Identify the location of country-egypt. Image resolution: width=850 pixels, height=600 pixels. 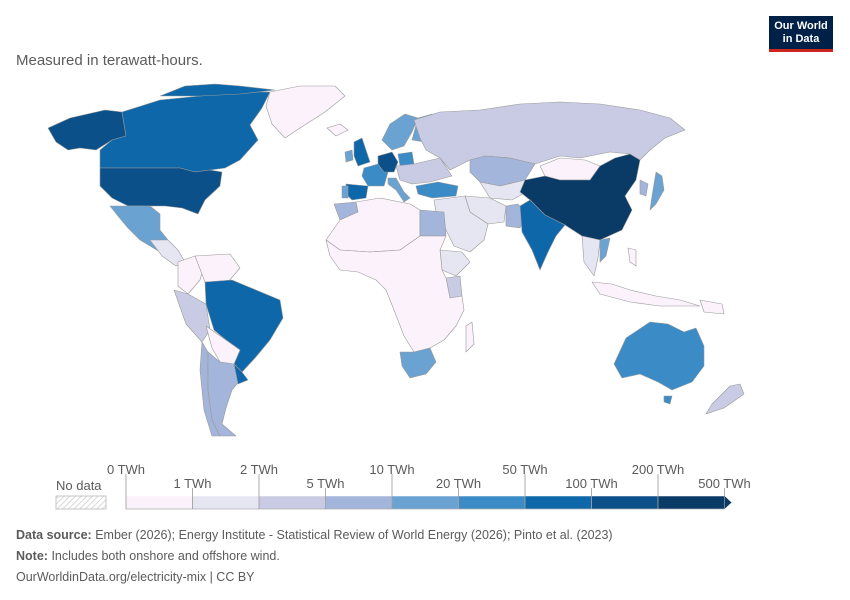
(433, 223).